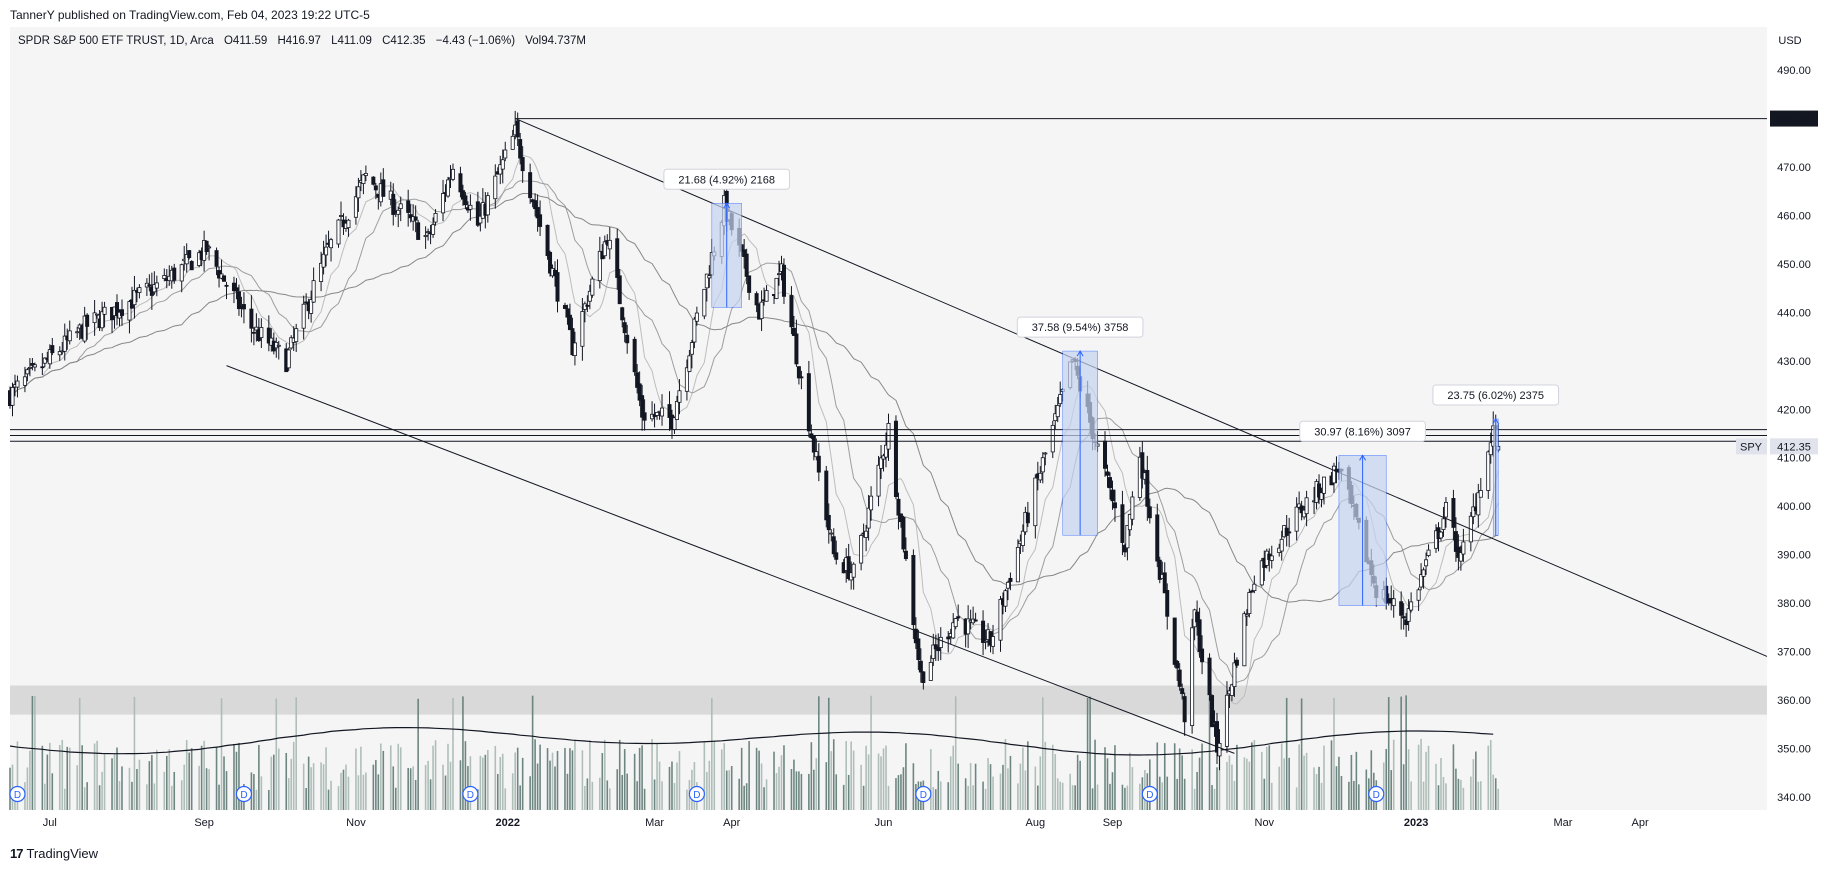 The image size is (1834, 870). What do you see at coordinates (245, 41) in the screenshot?
I see `legend-open: O411.59` at bounding box center [245, 41].